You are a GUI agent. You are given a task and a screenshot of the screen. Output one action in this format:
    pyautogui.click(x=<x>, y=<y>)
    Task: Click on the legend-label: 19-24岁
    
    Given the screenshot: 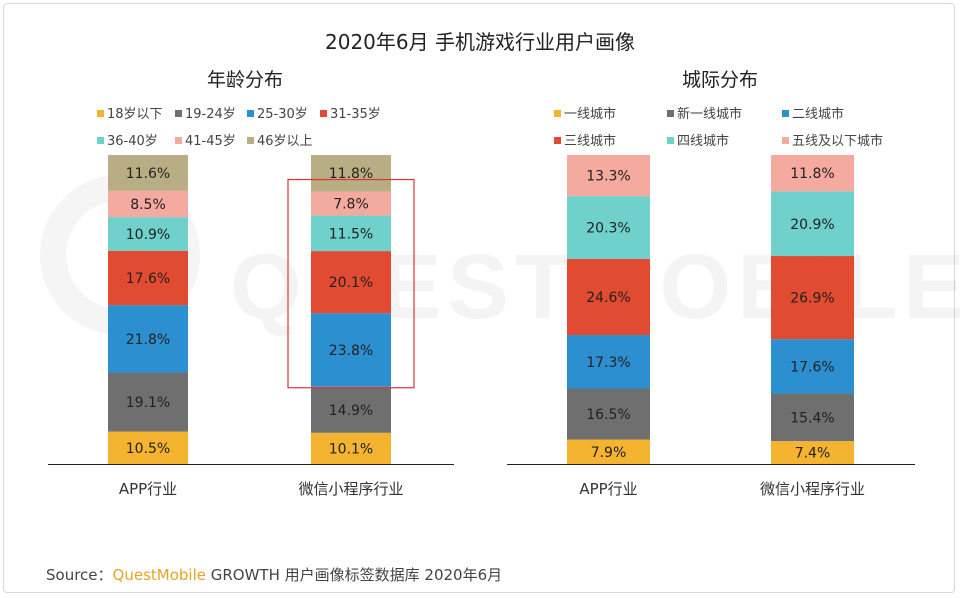 What is the action you would take?
    pyautogui.click(x=210, y=114)
    